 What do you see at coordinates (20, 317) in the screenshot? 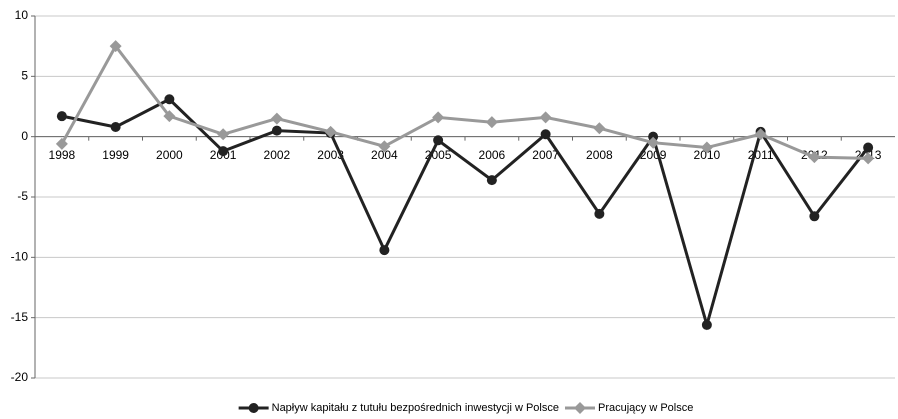
I see `y-tick-label: -15` at bounding box center [20, 317].